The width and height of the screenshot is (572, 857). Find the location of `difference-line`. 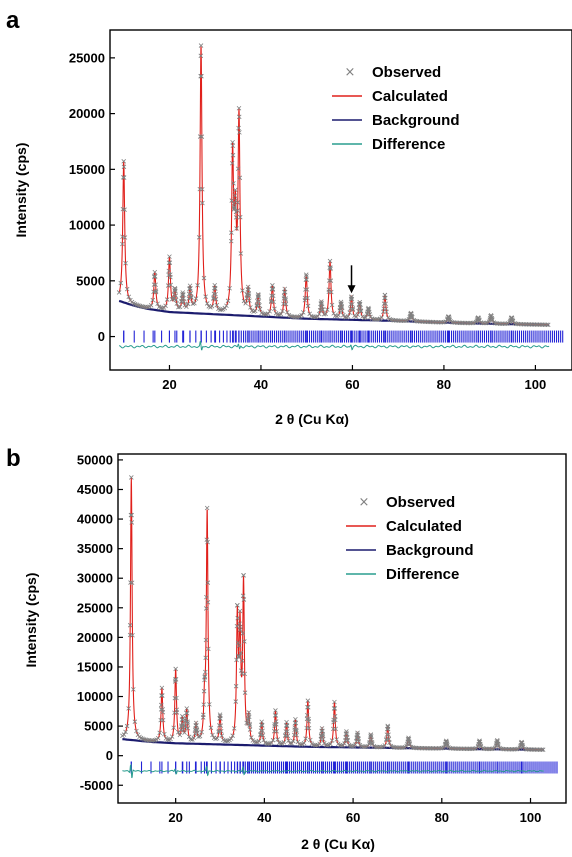

difference-line is located at coordinates (333, 771).